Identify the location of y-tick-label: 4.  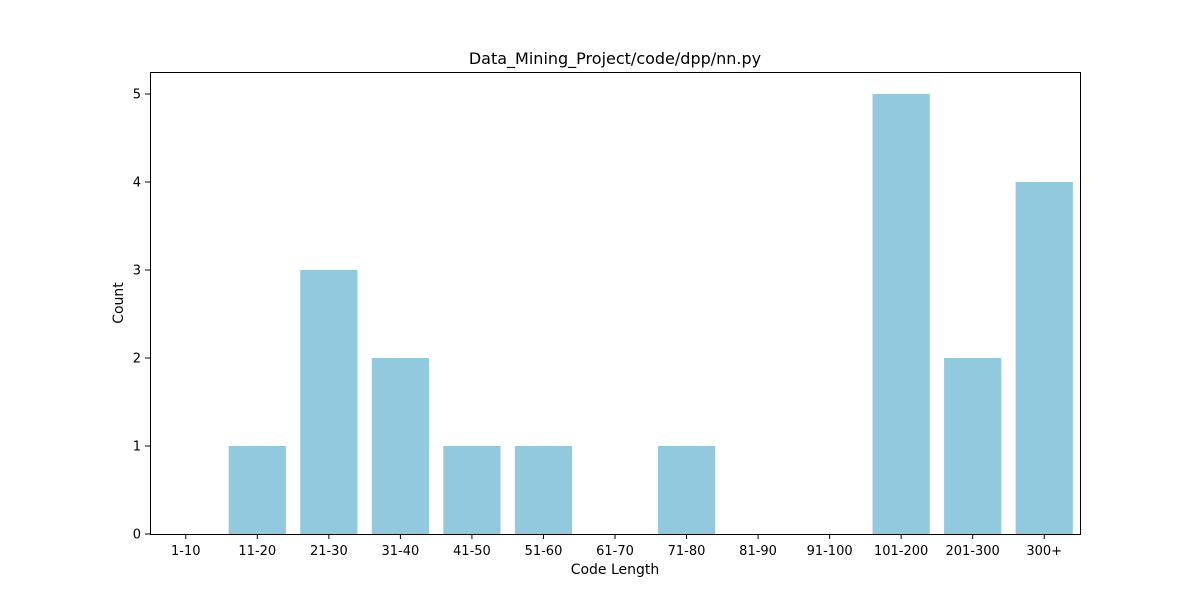
(137, 183).